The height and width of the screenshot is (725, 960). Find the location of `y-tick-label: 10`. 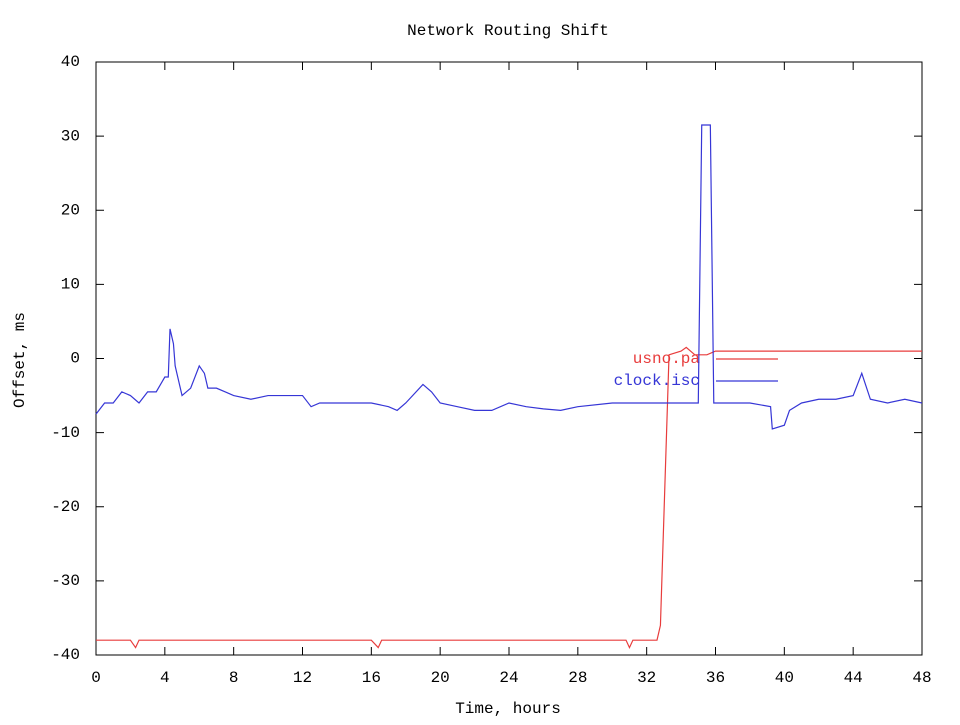

y-tick-label: 10 is located at coordinates (70, 285).